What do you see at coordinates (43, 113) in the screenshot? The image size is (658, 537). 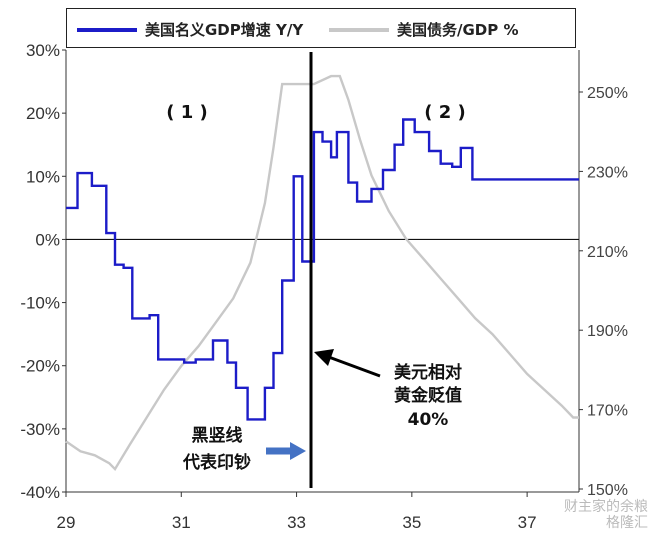 I see `left-tick-label: 20%` at bounding box center [43, 113].